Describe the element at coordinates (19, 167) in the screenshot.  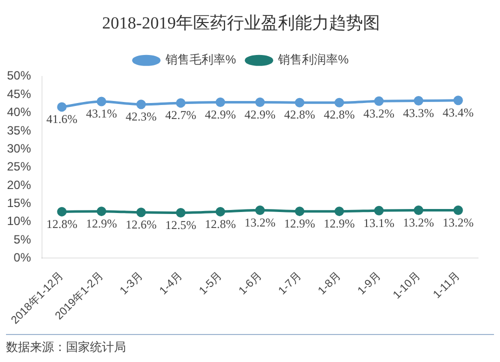
I see `y-tick-label: 25%` at that location.